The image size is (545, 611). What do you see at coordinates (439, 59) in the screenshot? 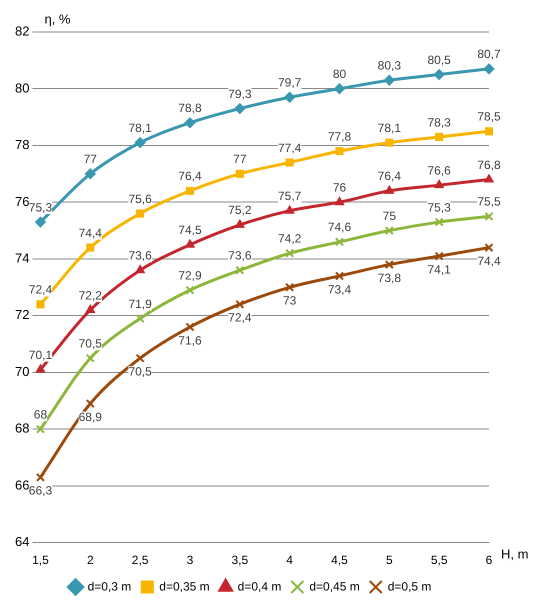
I see `data-label: 80,5` at bounding box center [439, 59].